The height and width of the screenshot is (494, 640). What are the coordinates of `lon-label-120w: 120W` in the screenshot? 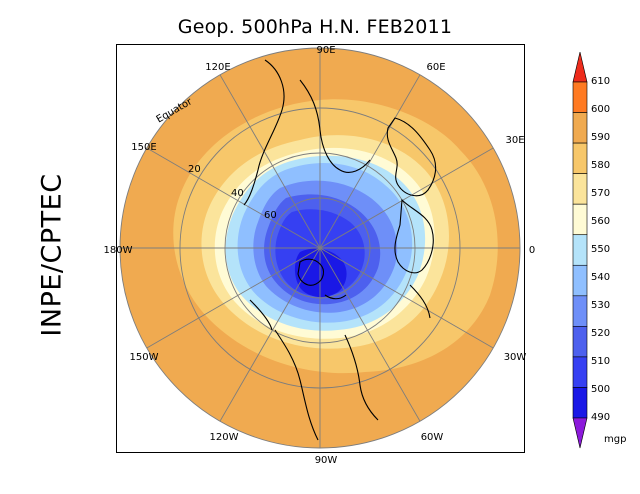 It's located at (224, 437).